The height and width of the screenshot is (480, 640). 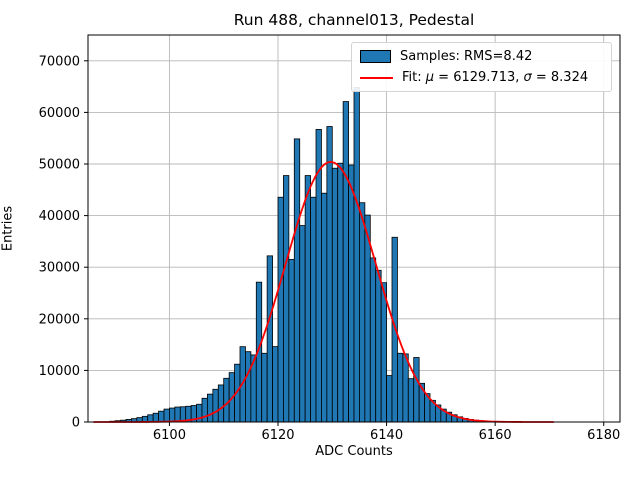 What do you see at coordinates (59, 113) in the screenshot?
I see `y-tick-label: 60000` at bounding box center [59, 113].